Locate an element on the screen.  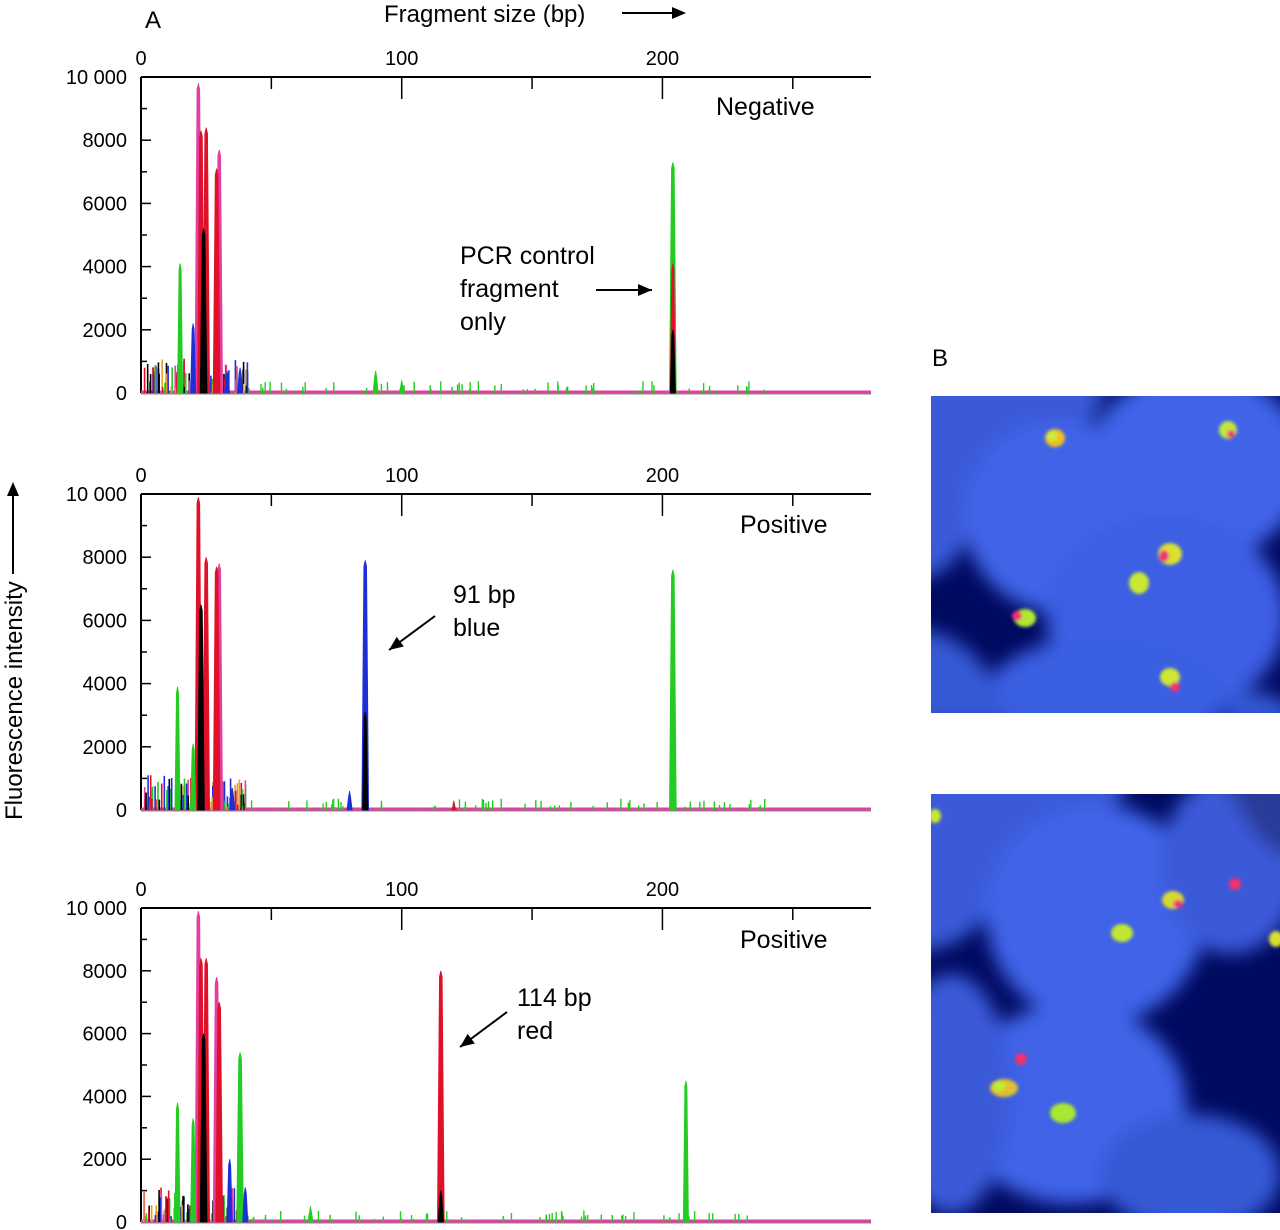
fish-micrograph-bottom is located at coordinates (1105, 1003).